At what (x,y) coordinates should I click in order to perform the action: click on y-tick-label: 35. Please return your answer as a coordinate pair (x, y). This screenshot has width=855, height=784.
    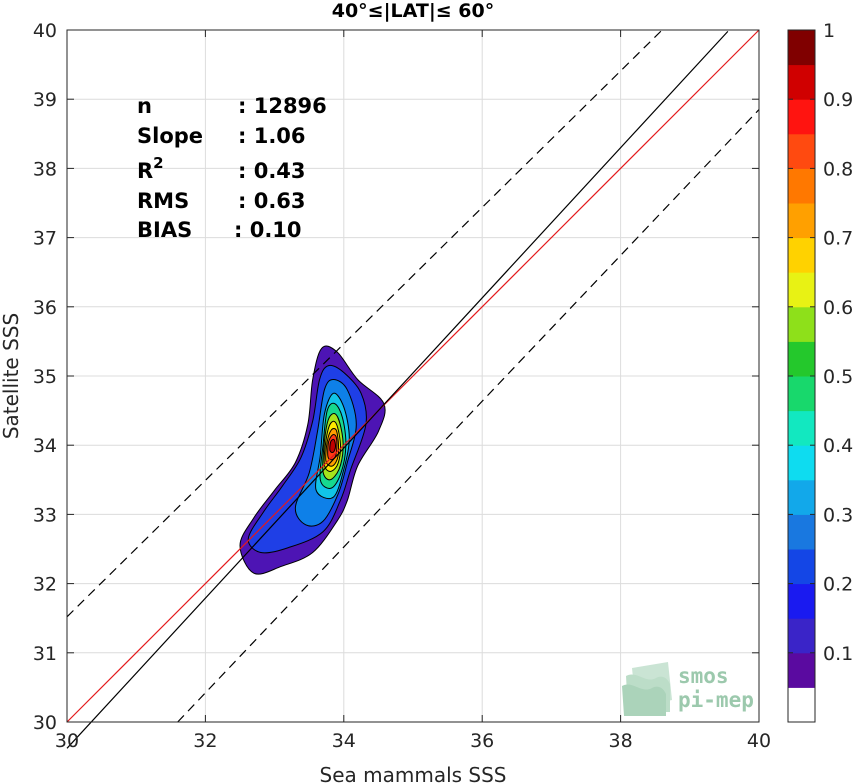
    Looking at the image, I should click on (45, 377).